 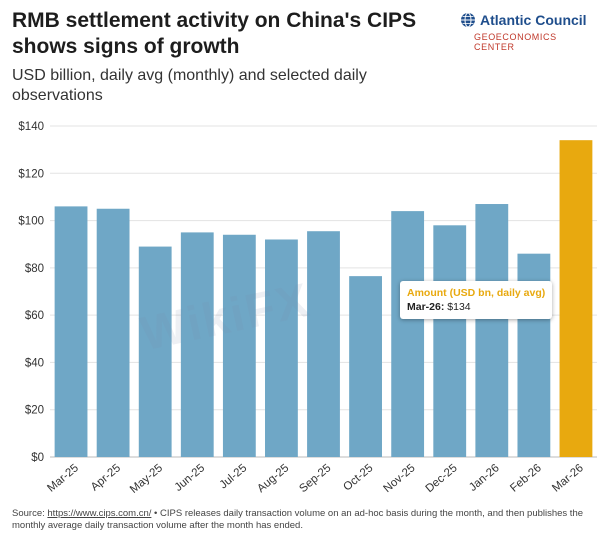 I want to click on x-tick-label: Aug-25, so click(x=273, y=478).